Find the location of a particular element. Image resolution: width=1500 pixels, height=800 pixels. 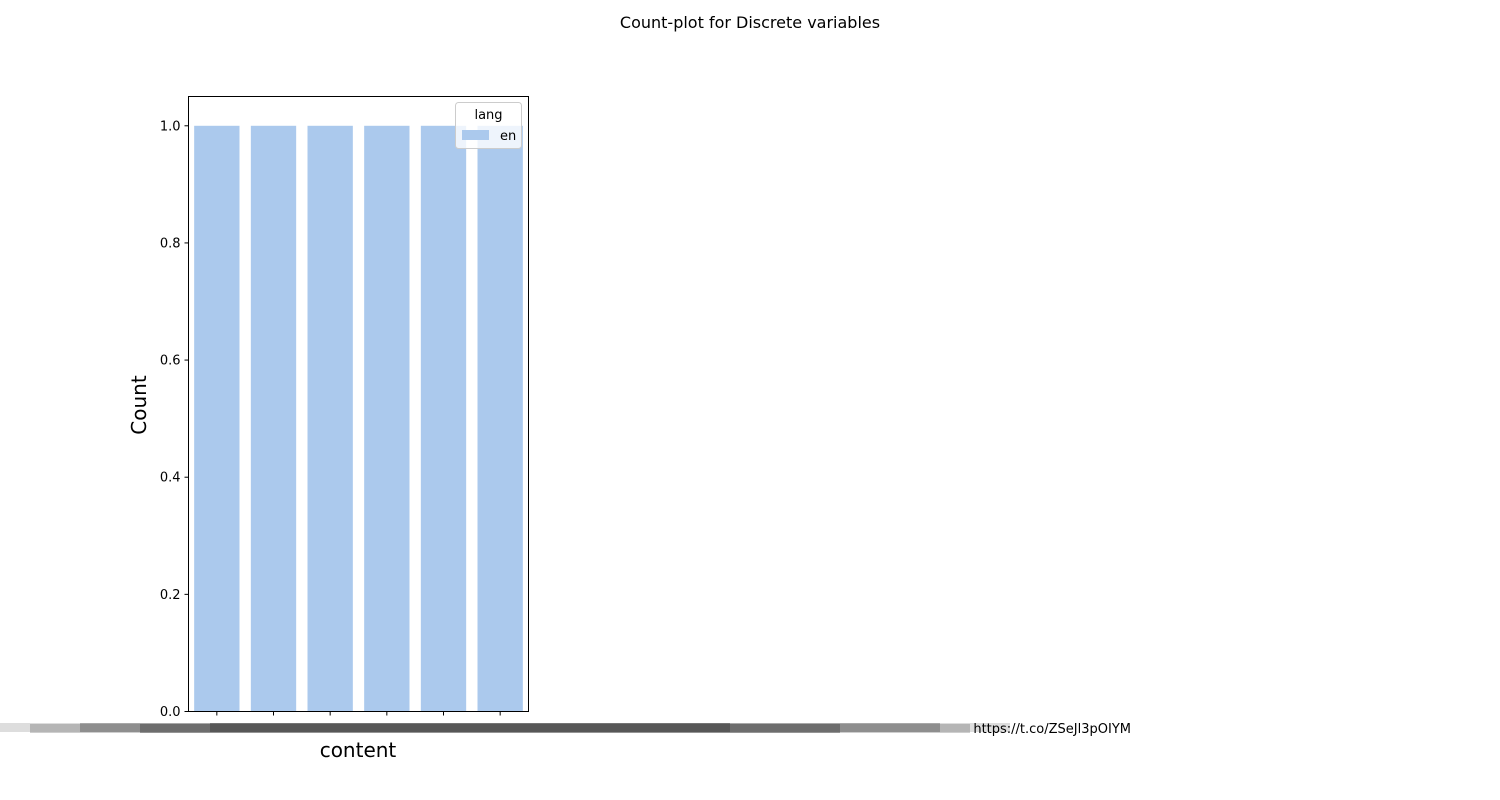

y-tick-label-4: 0.8 is located at coordinates (170, 243).